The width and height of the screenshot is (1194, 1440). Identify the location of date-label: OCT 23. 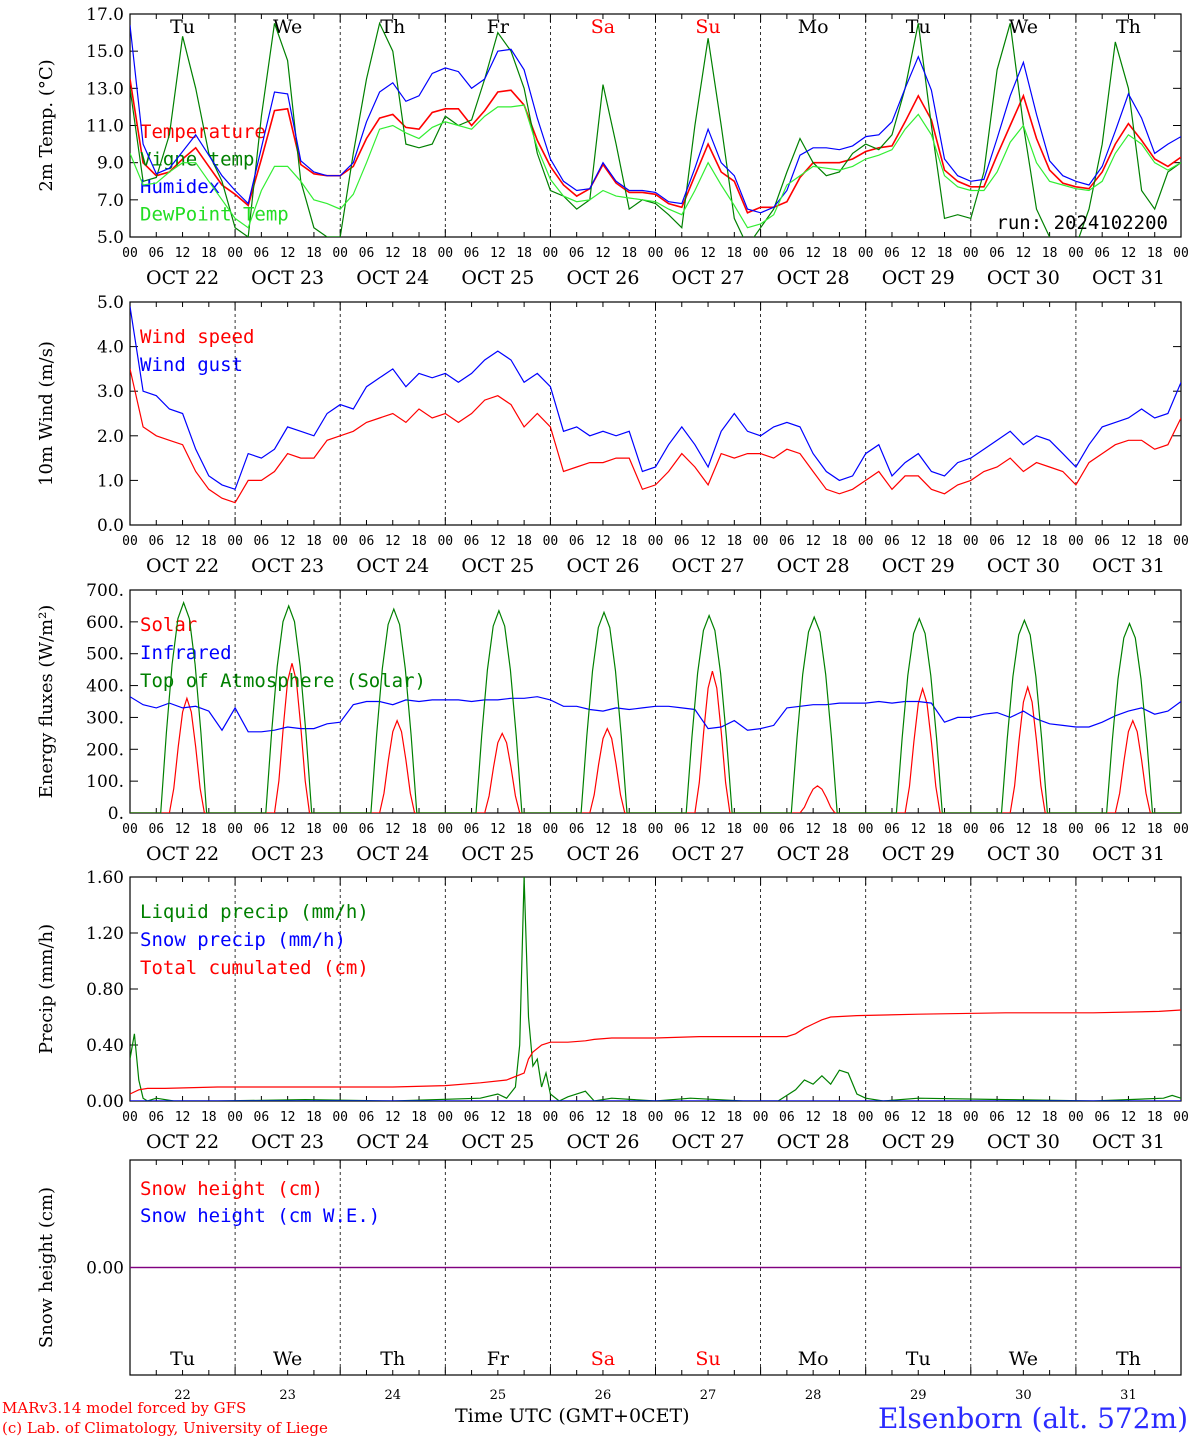
(287, 566).